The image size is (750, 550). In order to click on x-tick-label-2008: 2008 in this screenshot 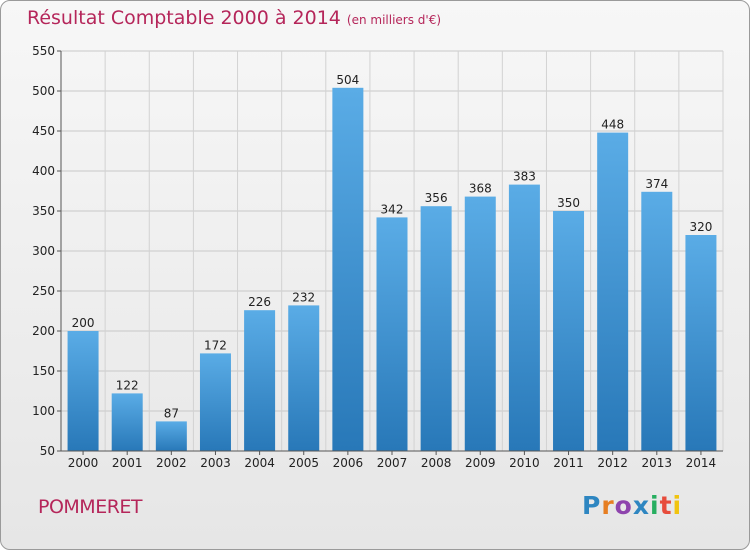, I will do `click(436, 463)`.